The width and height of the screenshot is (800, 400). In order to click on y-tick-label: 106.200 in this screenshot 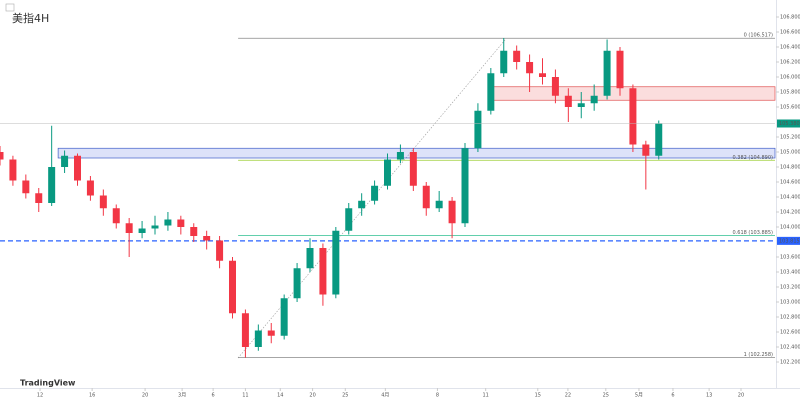, I will do `click(790, 63)`.